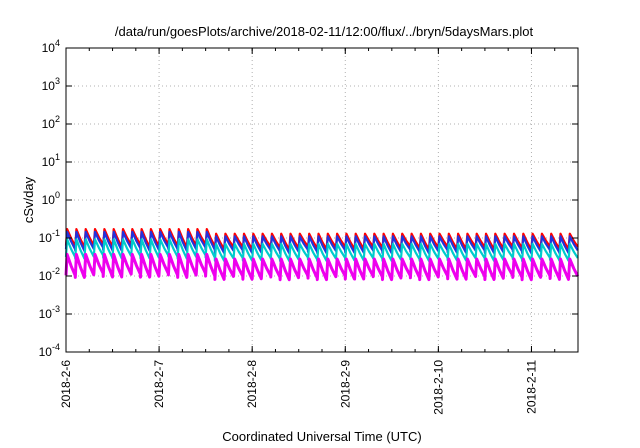 The width and height of the screenshot is (640, 448). Describe the element at coordinates (56, 309) in the screenshot. I see `y-tick-exponent: -3` at that location.